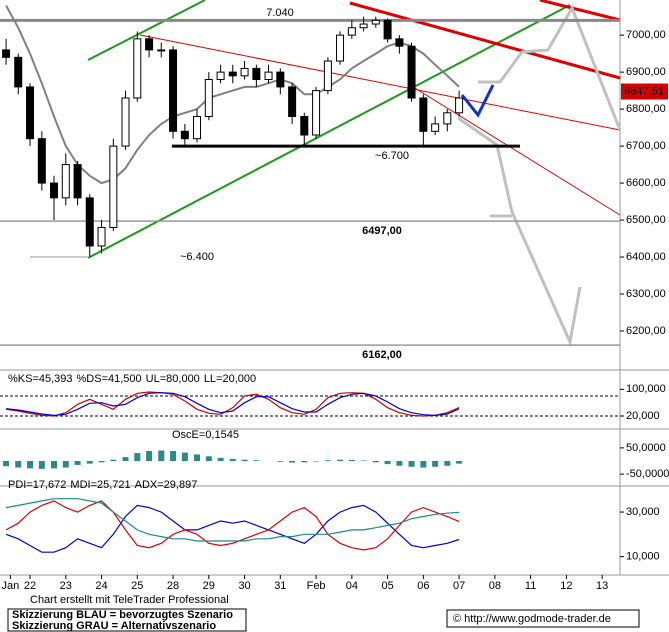  I want to click on level-label: 6497,00, so click(382, 231).